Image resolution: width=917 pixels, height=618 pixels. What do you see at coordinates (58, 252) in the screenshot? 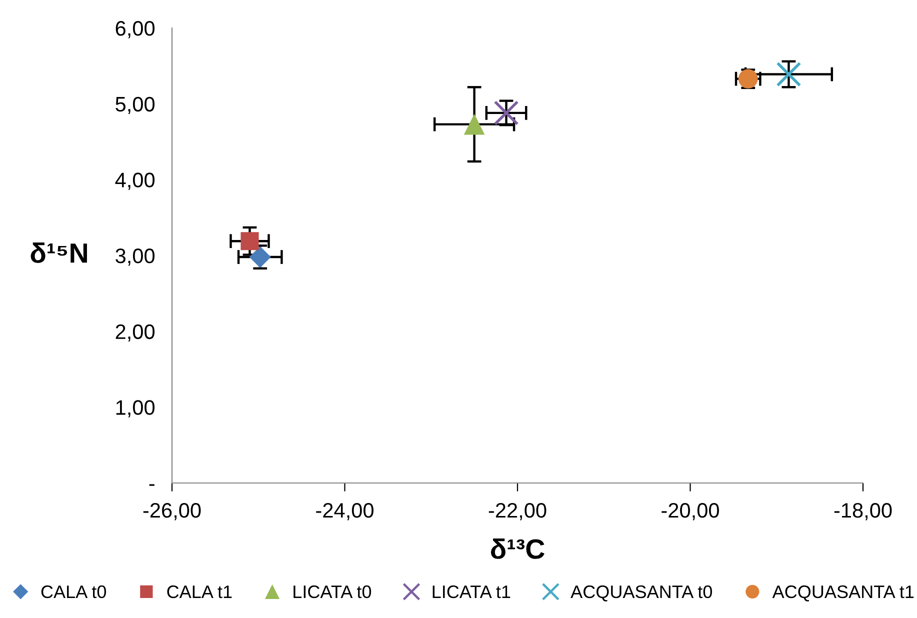
I see `y-axis-title: δ¹⁵N` at bounding box center [58, 252].